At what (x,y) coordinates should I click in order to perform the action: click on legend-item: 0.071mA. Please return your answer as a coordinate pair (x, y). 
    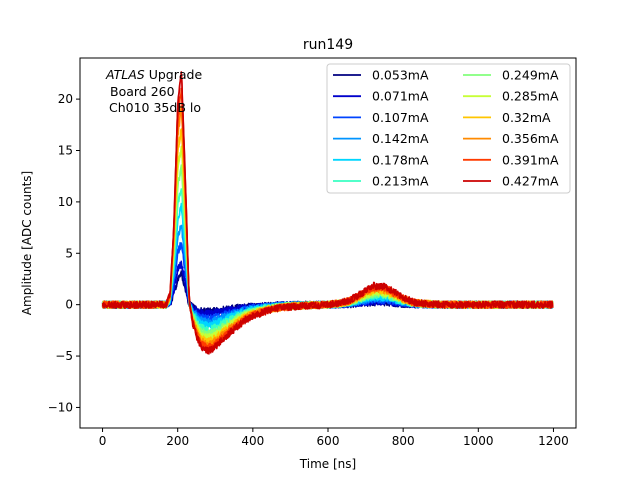
    Looking at the image, I should click on (381, 96).